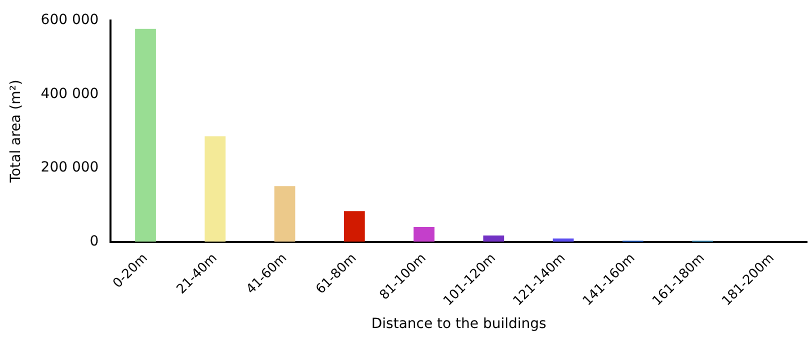 Image resolution: width=811 pixels, height=337 pixels. Describe the element at coordinates (16, 132) in the screenshot. I see `y-axis-title: Total area (m²)` at that location.